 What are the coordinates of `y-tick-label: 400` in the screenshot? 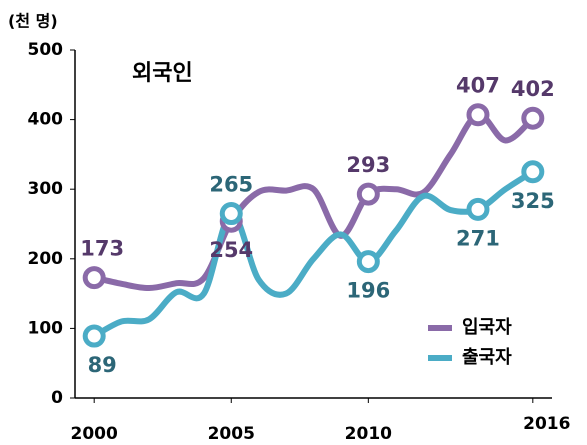 It's located at (46, 120).